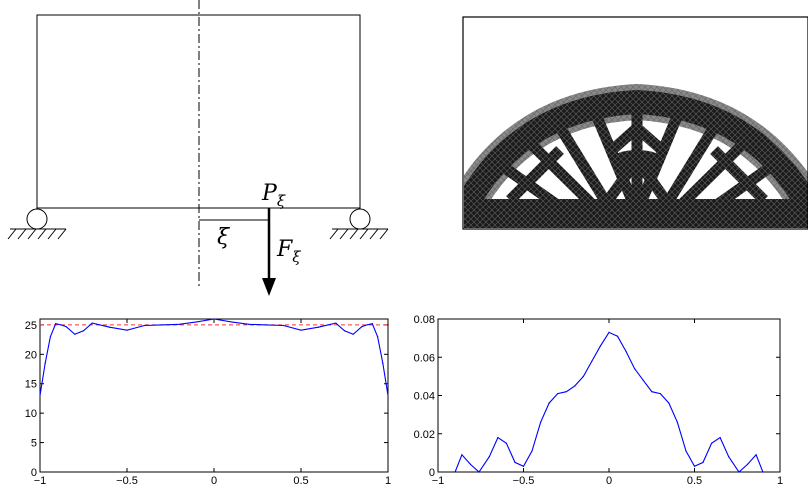 This screenshot has height=491, width=808. I want to click on y-tick-label: 10, so click(31, 414).